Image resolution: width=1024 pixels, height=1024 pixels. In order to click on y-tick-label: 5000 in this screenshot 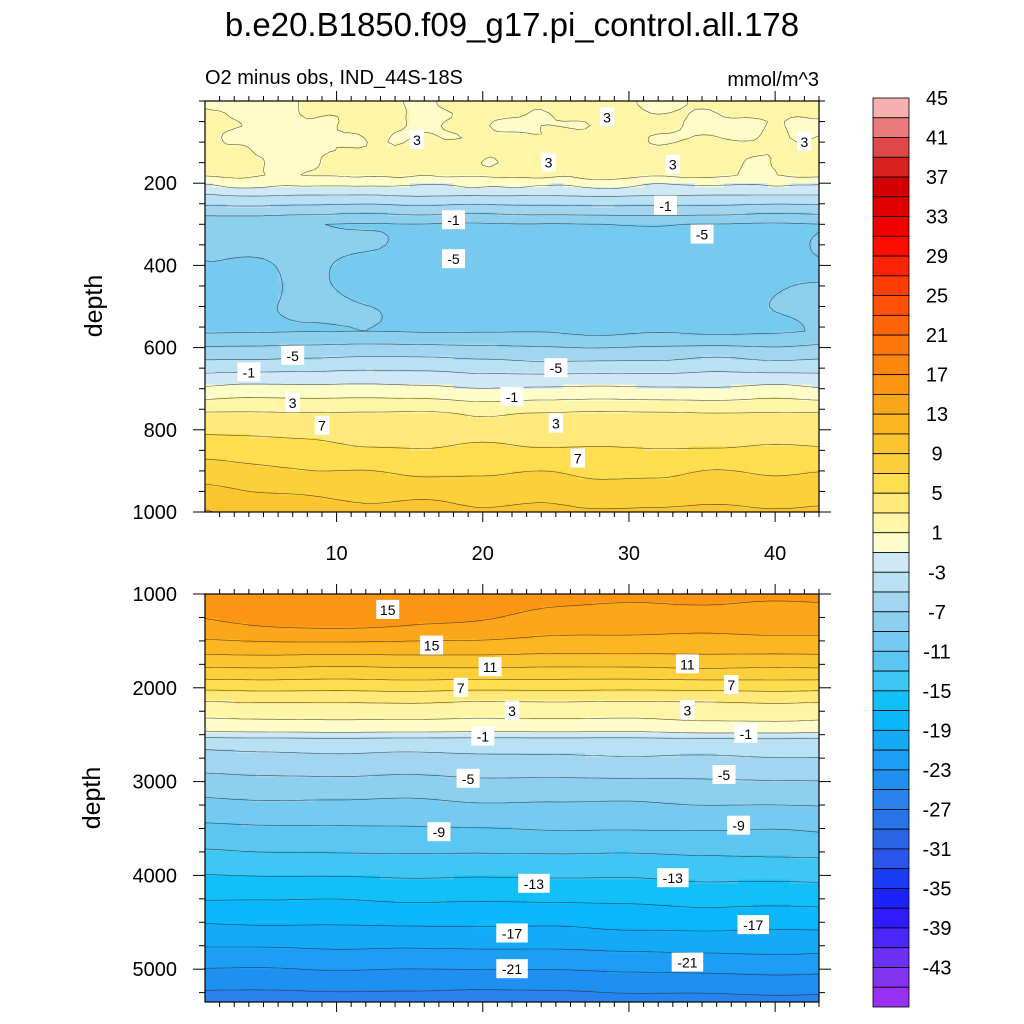, I will do `click(155, 970)`.